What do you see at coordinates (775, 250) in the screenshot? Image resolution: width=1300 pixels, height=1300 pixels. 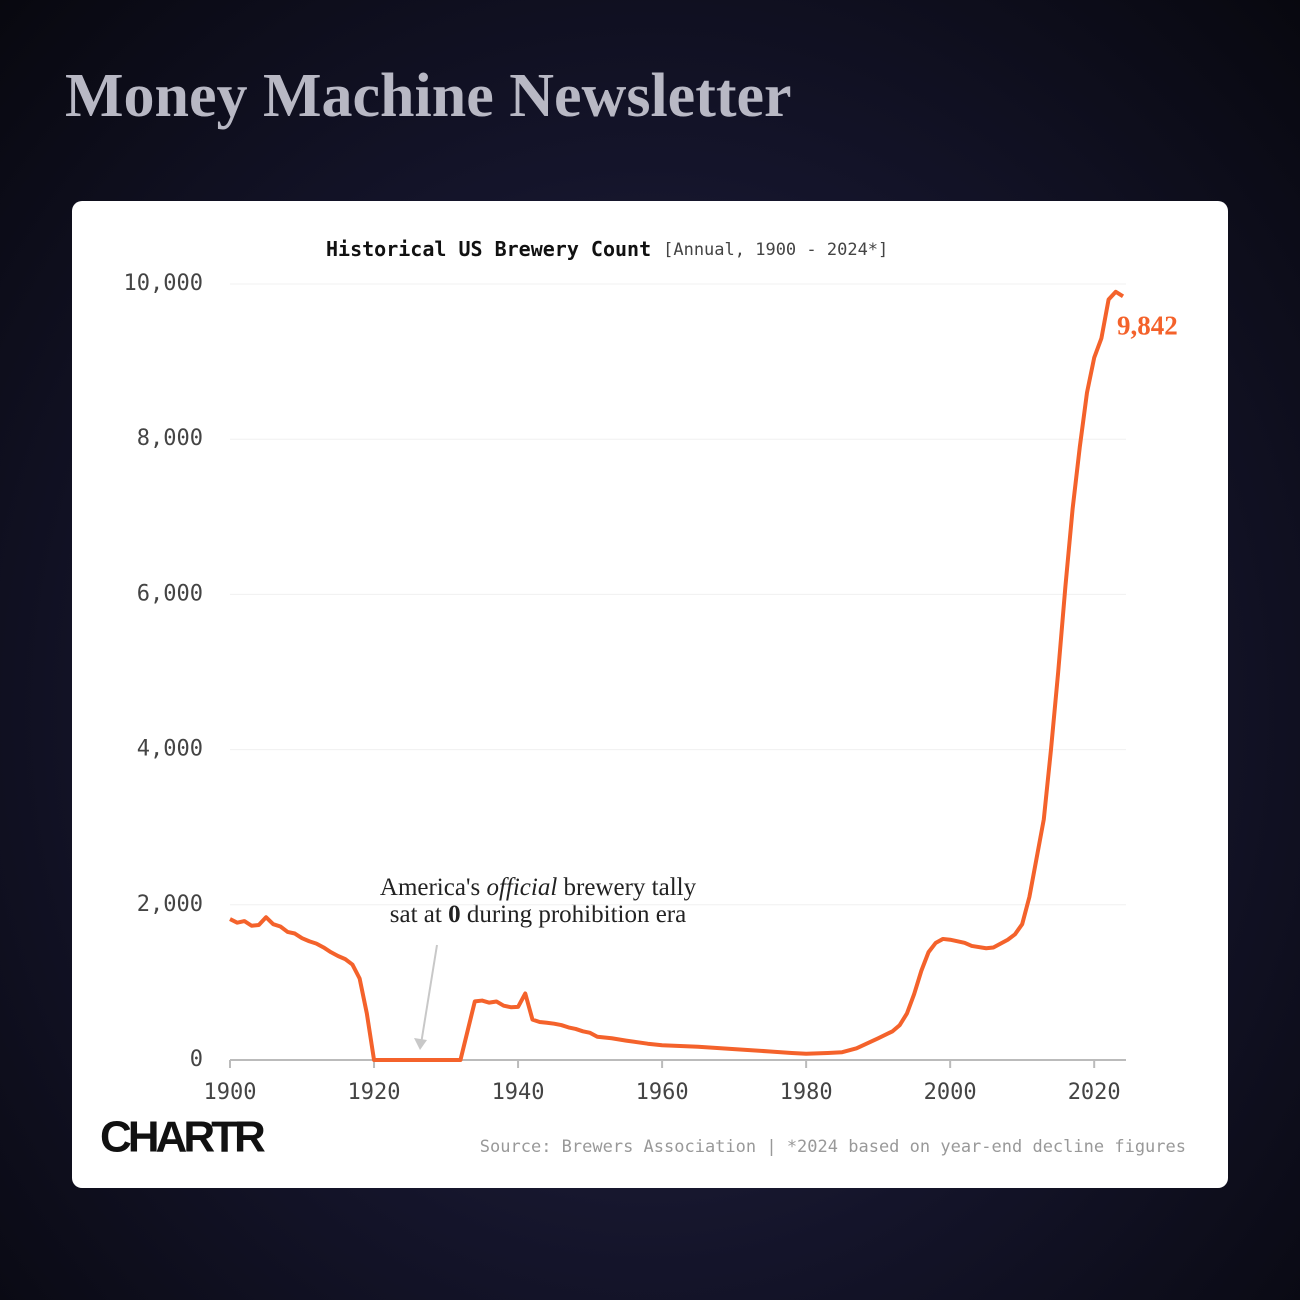 I see `chart-subtitle: [Annual, 1900 - 2024*]` at bounding box center [775, 250].